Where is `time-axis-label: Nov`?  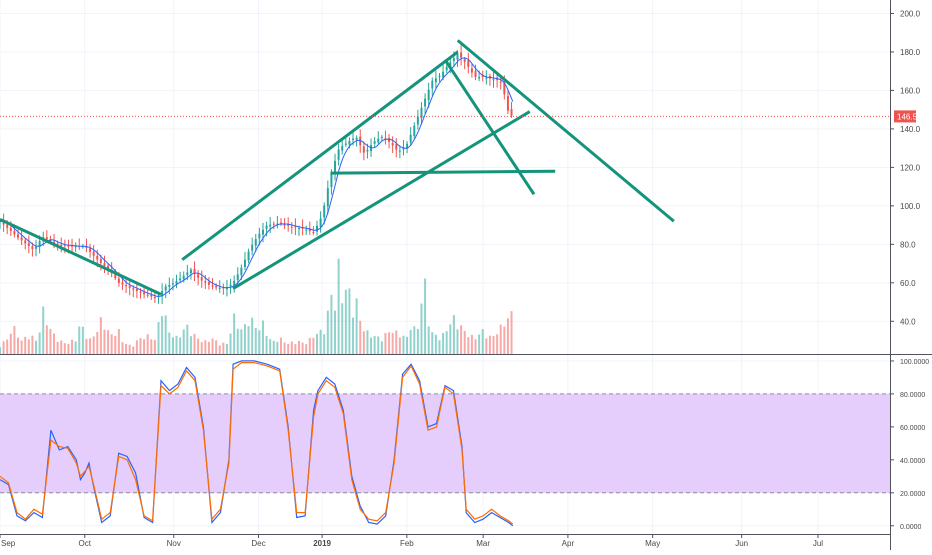 time-axis-label: Nov is located at coordinates (174, 543).